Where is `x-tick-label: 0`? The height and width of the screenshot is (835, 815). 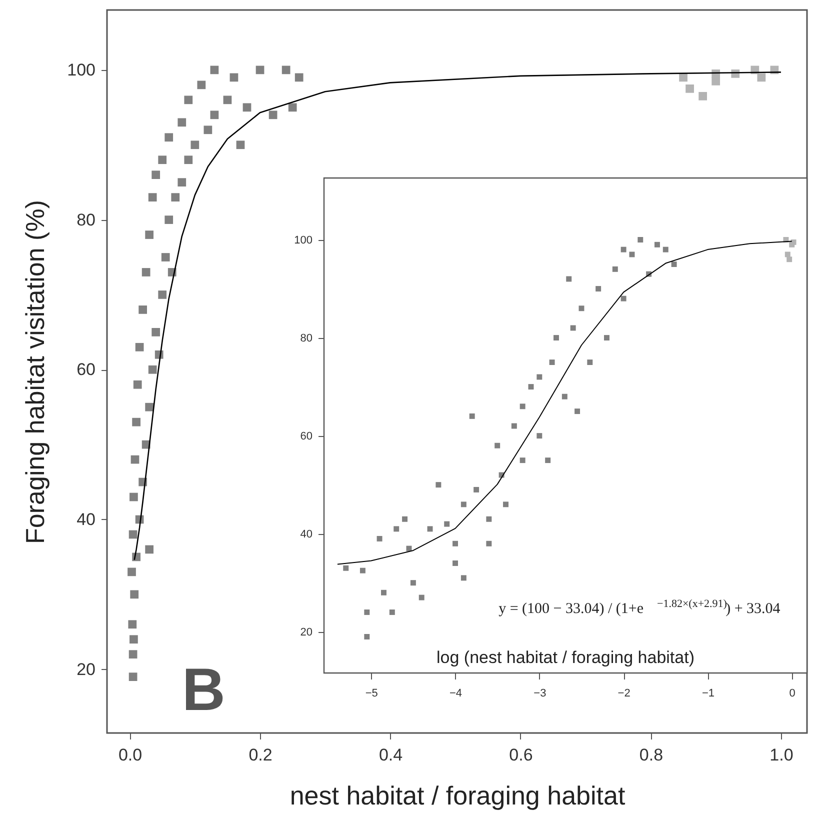 x-tick-label: 0 is located at coordinates (792, 694).